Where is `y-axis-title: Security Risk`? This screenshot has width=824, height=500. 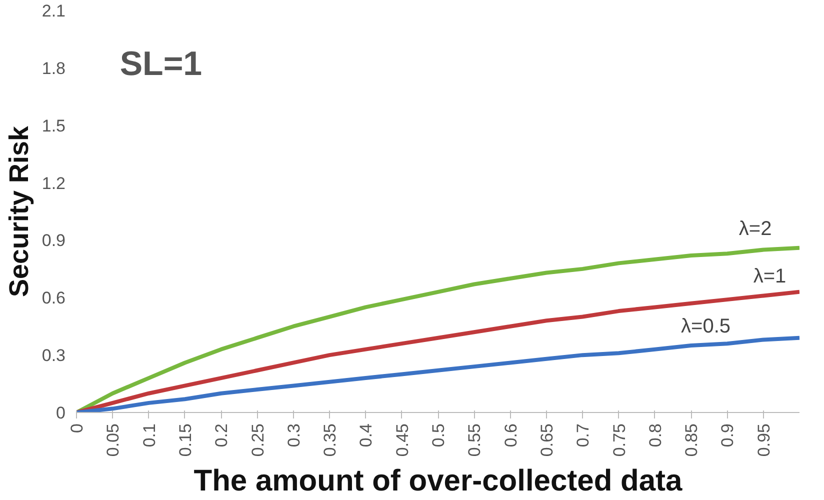 y-axis-title: Security Risk is located at coordinates (19, 211).